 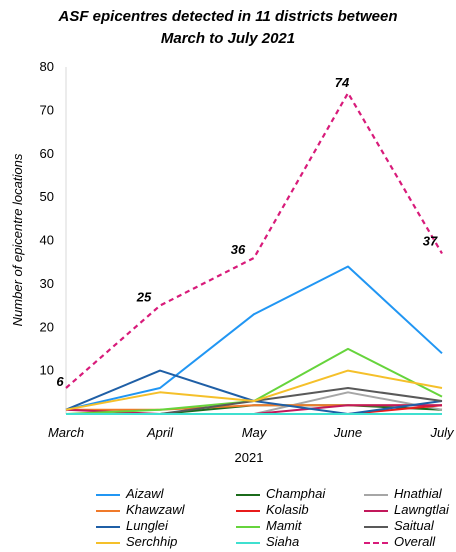 I want to click on data-label: 36, so click(x=238, y=249).